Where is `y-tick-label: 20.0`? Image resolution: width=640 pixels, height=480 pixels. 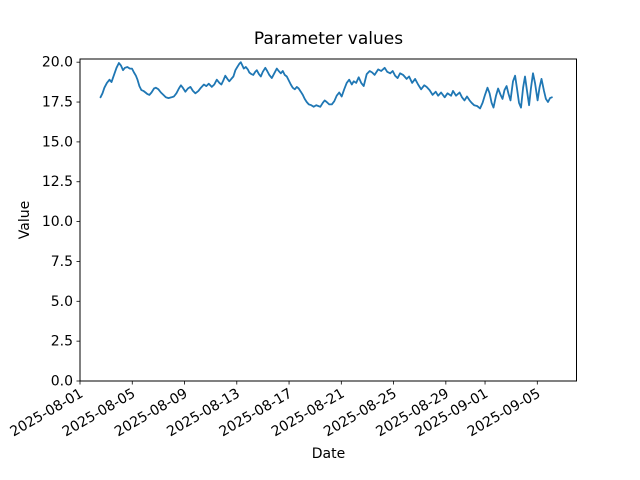 y-tick-label: 20.0 is located at coordinates (57, 63).